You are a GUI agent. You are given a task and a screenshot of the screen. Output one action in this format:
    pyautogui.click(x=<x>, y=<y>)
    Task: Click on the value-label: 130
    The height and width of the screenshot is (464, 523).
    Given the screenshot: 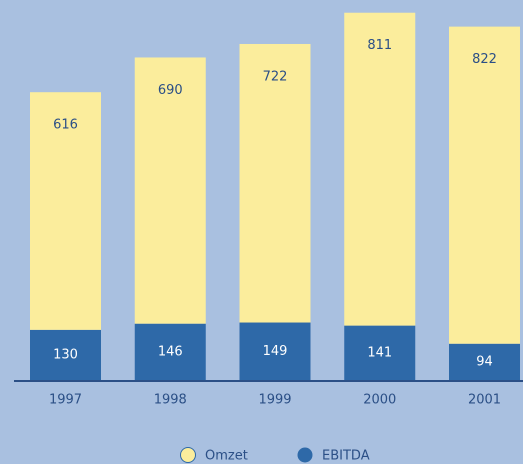 What is the action you would take?
    pyautogui.click(x=65, y=354)
    